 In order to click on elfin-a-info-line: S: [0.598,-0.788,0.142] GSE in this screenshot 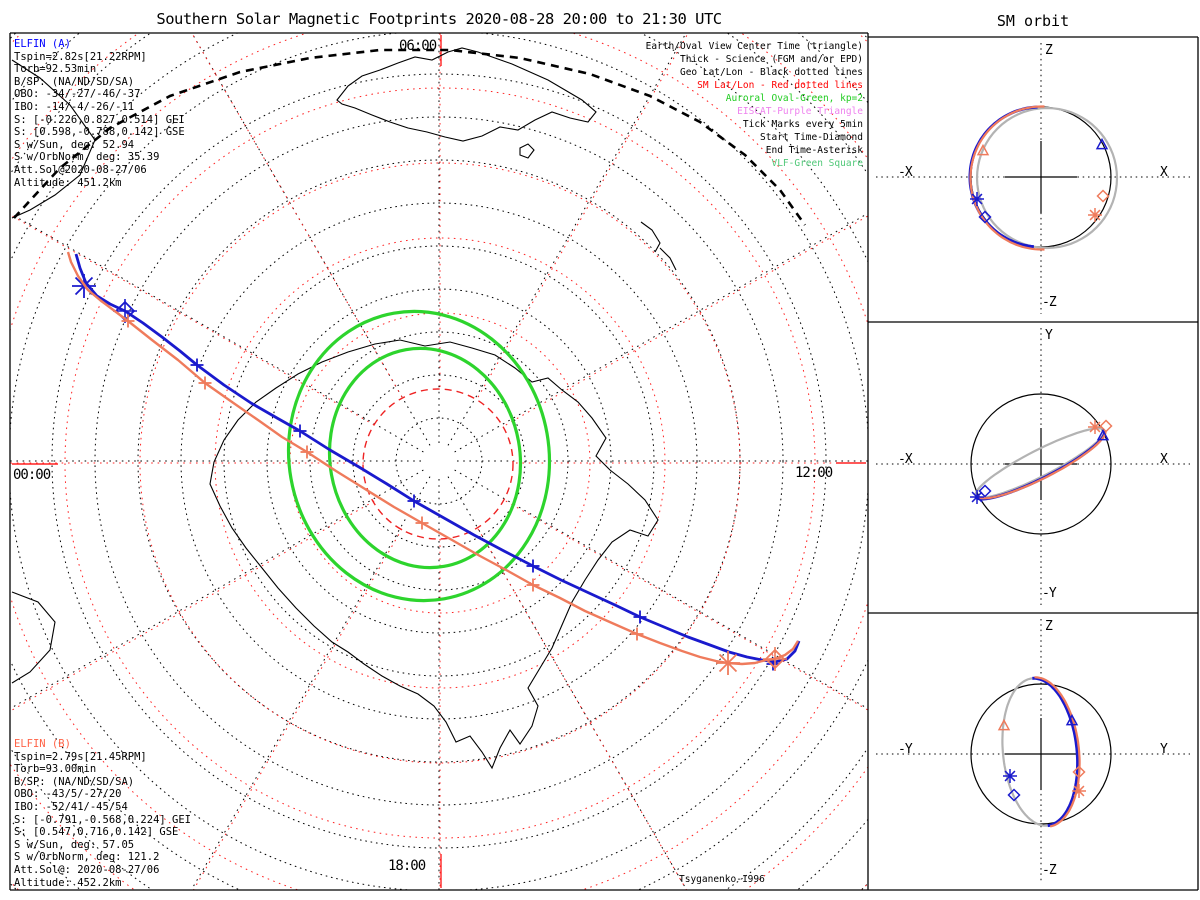, I will do `click(99, 132)`.